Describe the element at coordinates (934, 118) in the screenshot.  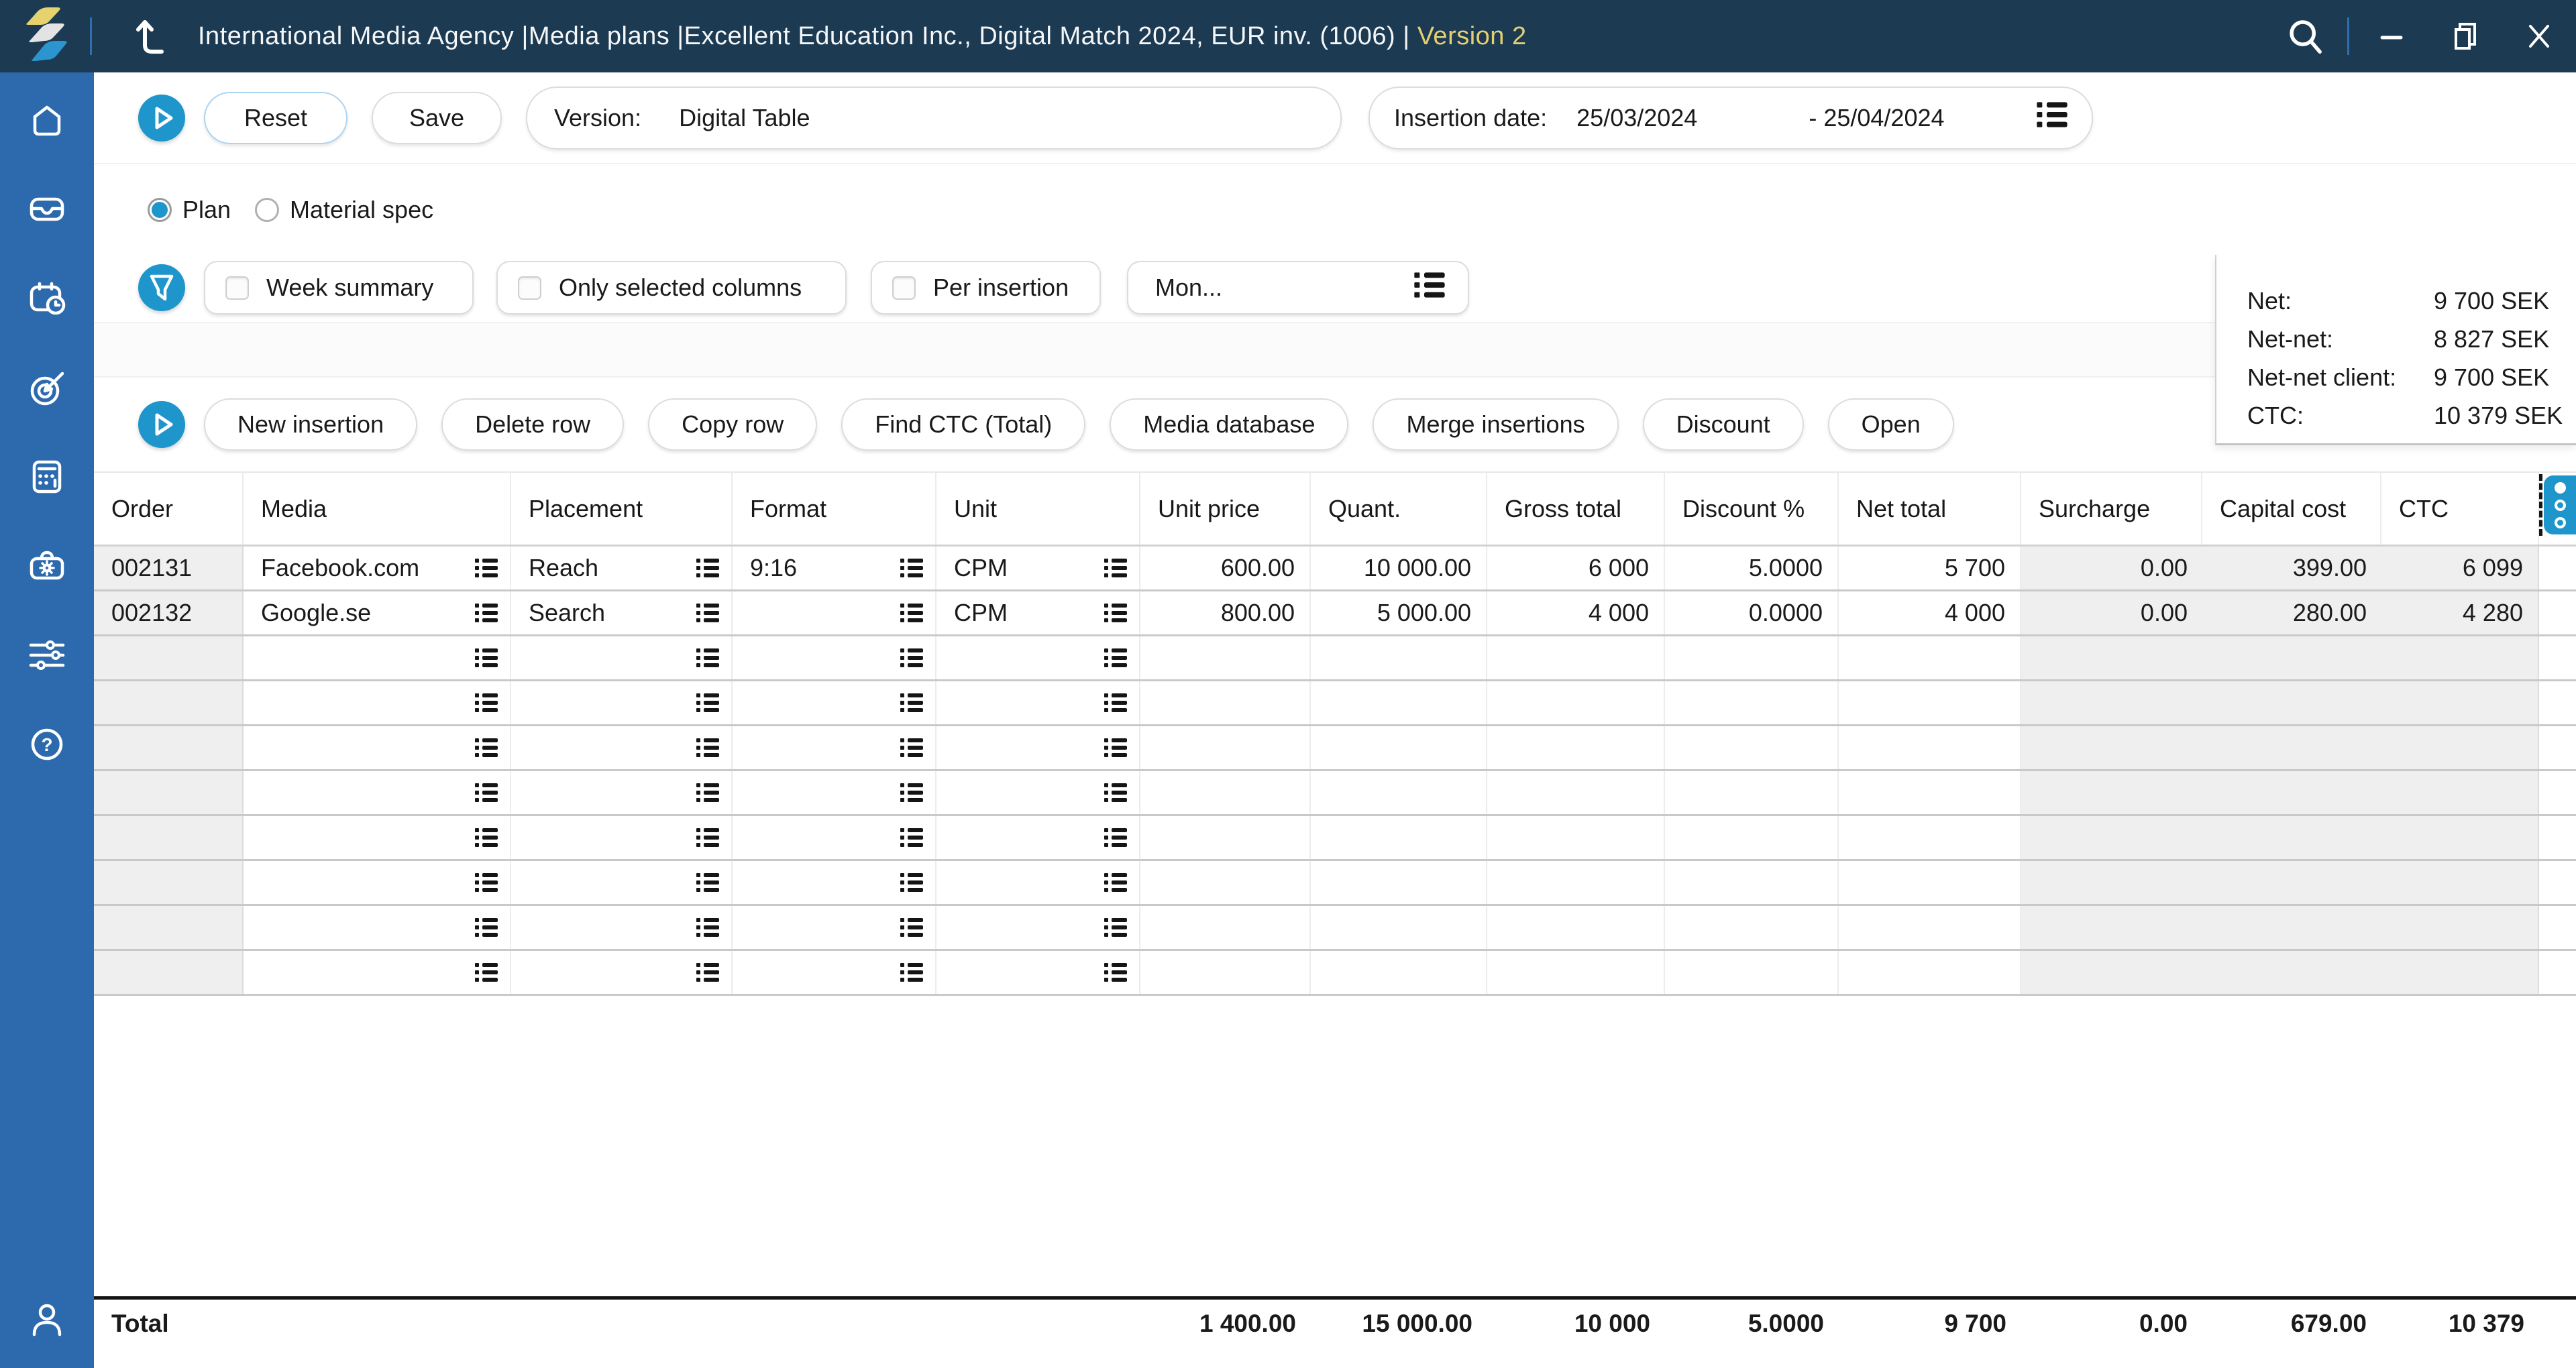
I see `version-field: Version: Digital Table` at that location.